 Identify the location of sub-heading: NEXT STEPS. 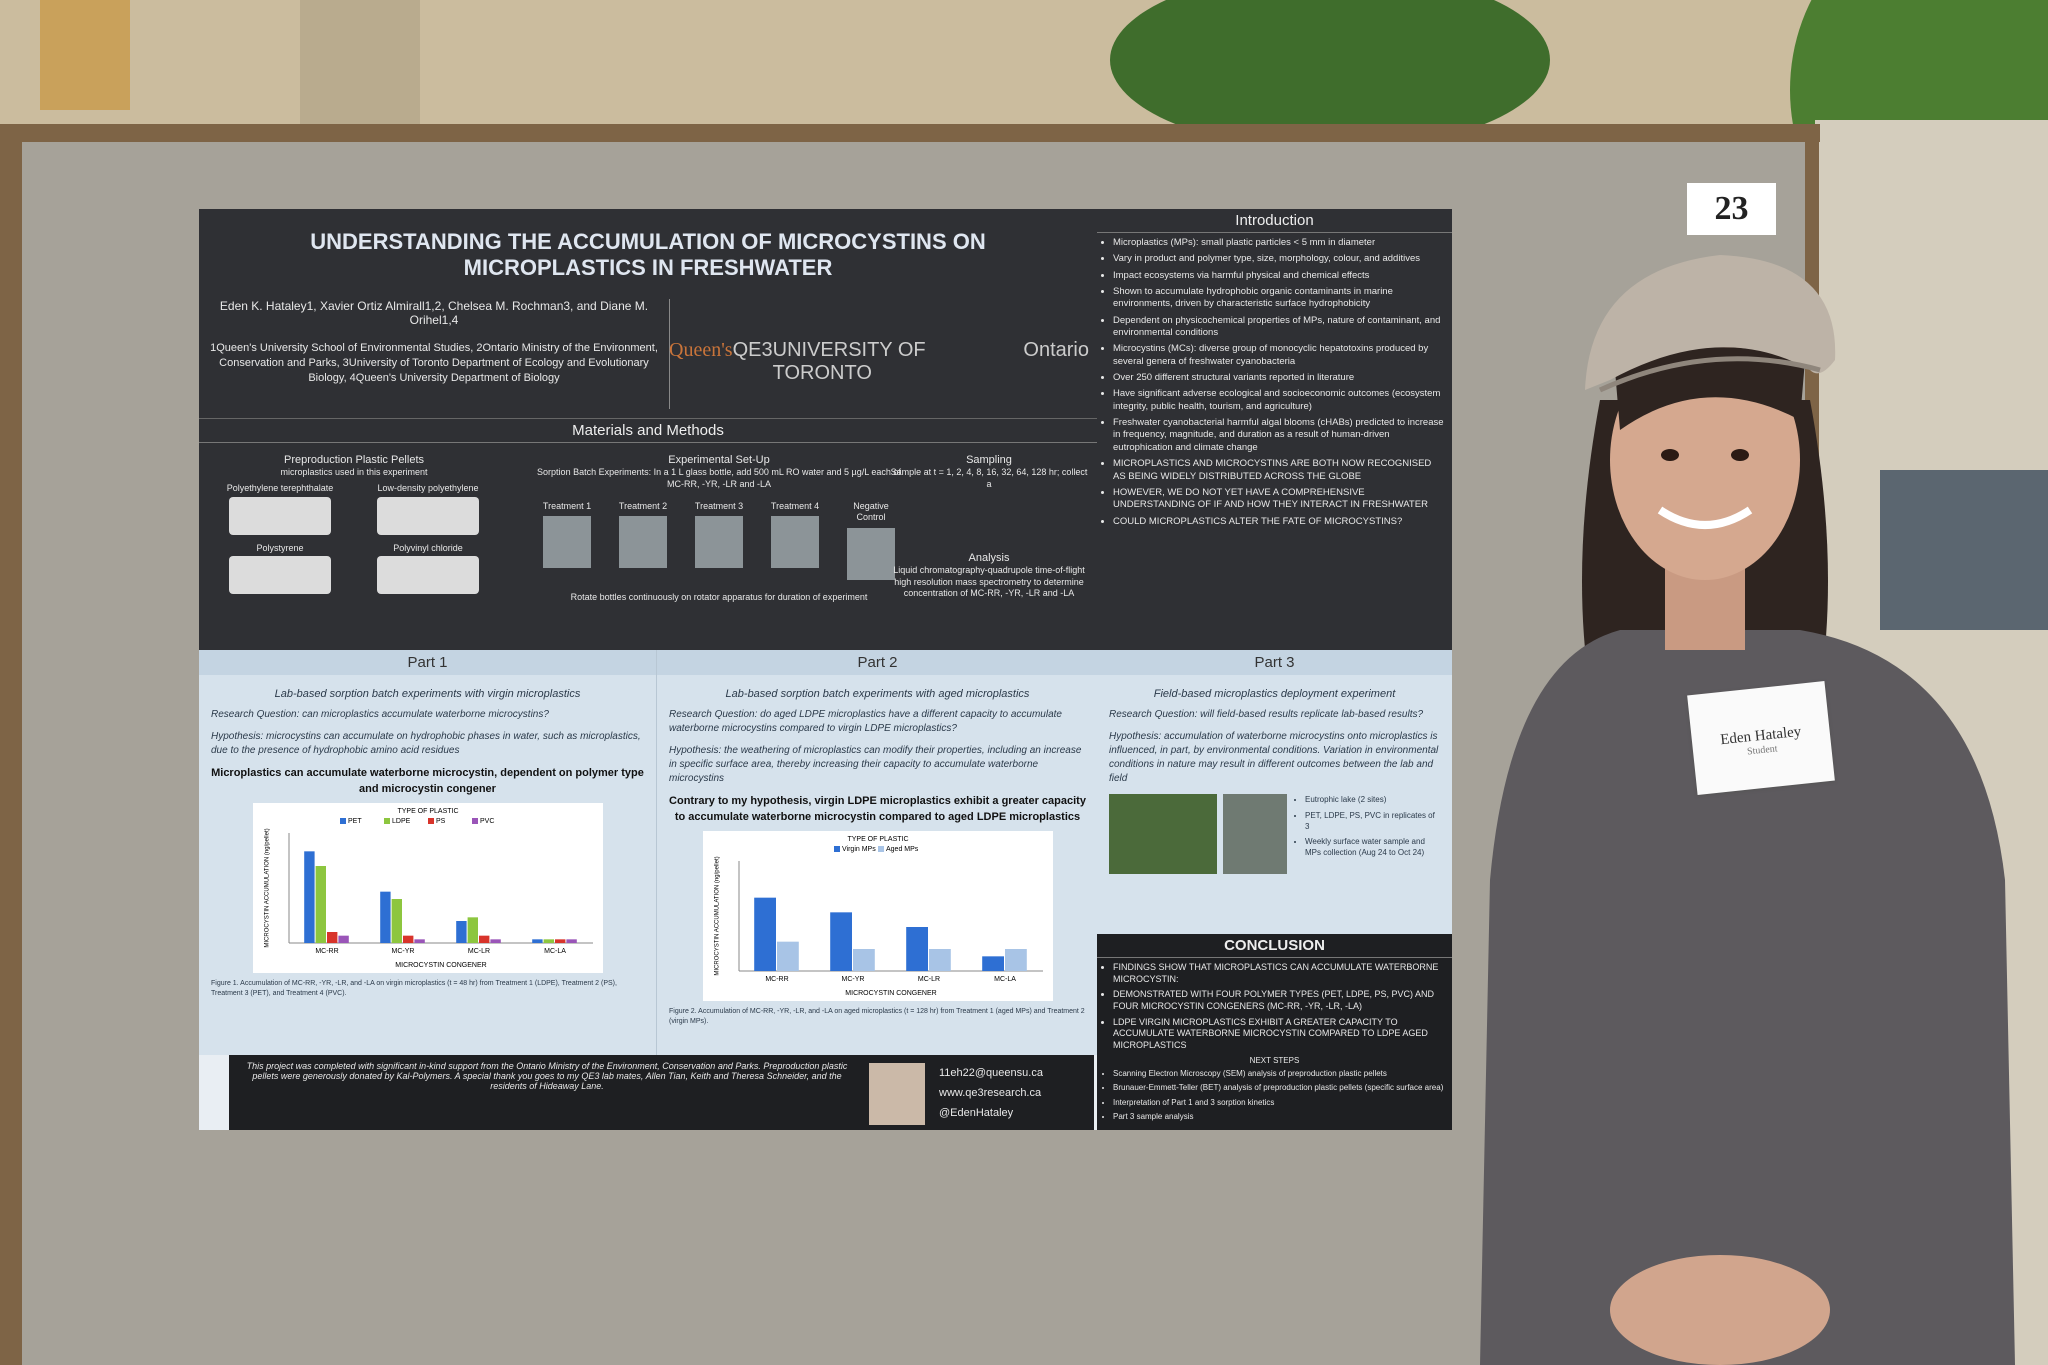
(1274, 1060).